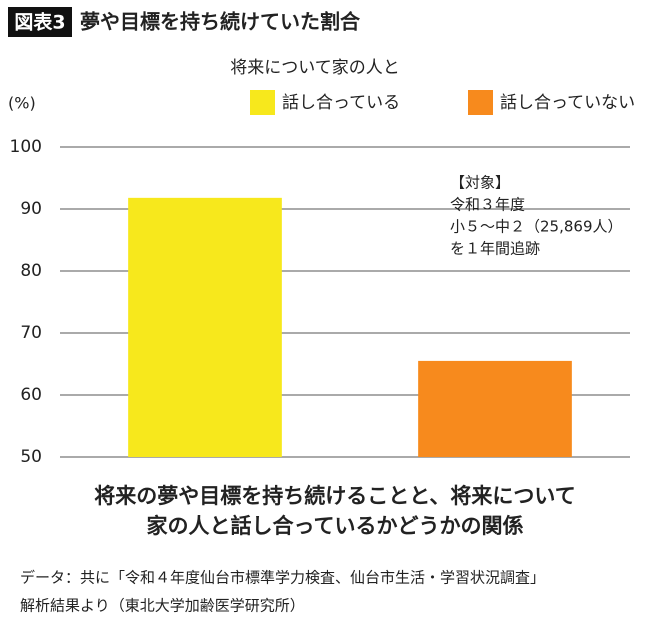 The width and height of the screenshot is (670, 623). I want to click on legend-label: 話し合っていない, so click(567, 103).